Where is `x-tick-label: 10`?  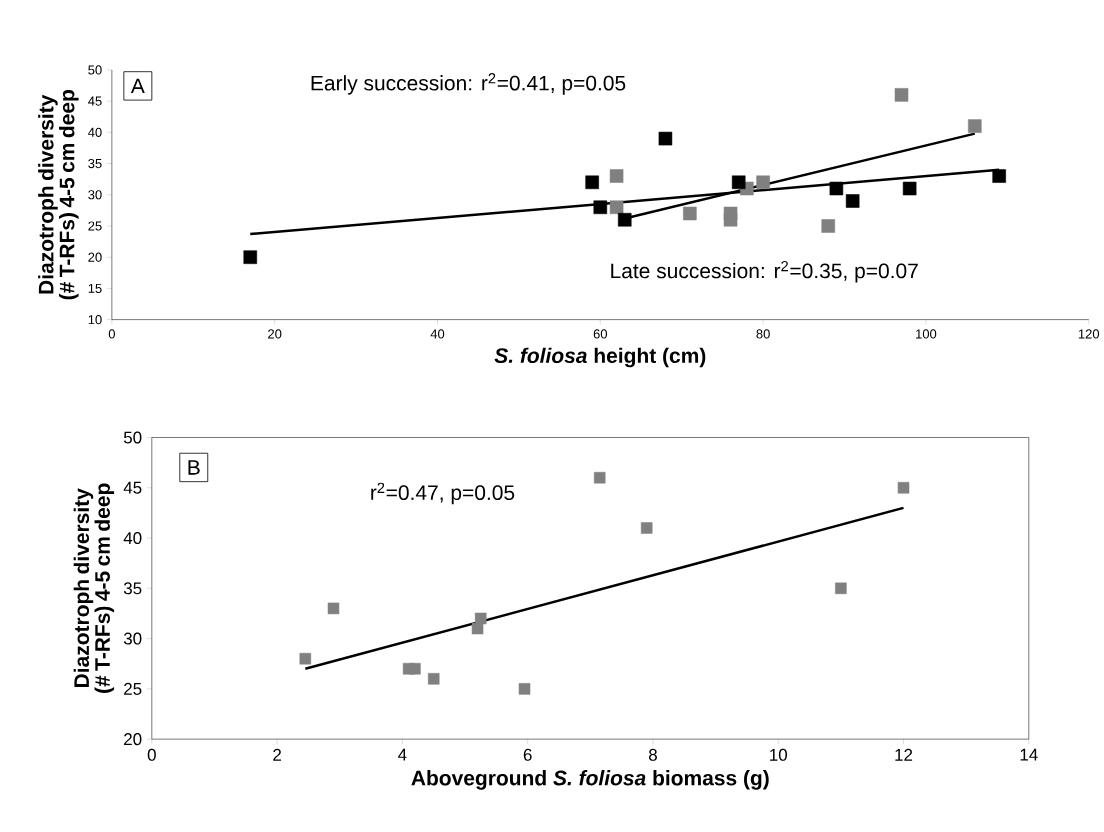 x-tick-label: 10 is located at coordinates (779, 754).